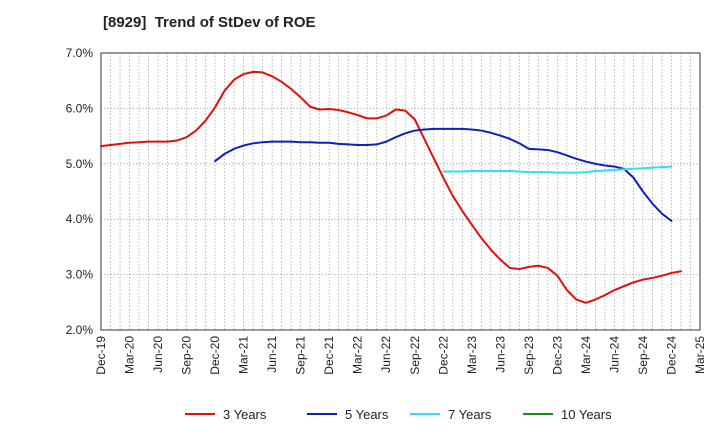 Image resolution: width=720 pixels, height=440 pixels. I want to click on series-line-5-years, so click(443, 174).